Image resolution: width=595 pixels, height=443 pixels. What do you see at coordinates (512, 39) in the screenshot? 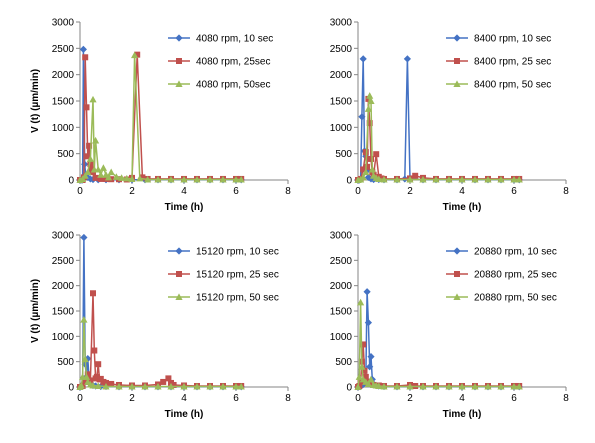
I see `legend-label: 8400 rpm, 10 sec` at bounding box center [512, 39].